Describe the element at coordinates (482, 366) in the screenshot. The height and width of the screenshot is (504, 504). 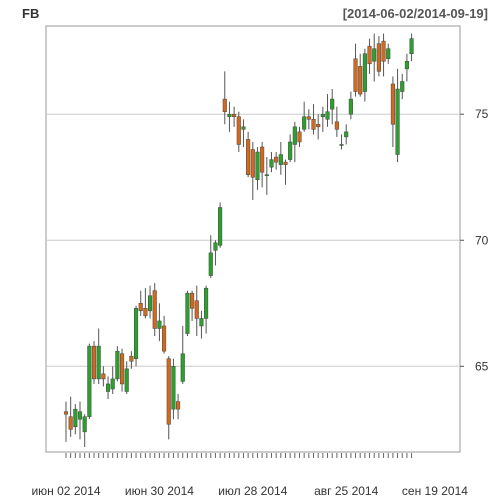
I see `y-tick-label: 65` at that location.